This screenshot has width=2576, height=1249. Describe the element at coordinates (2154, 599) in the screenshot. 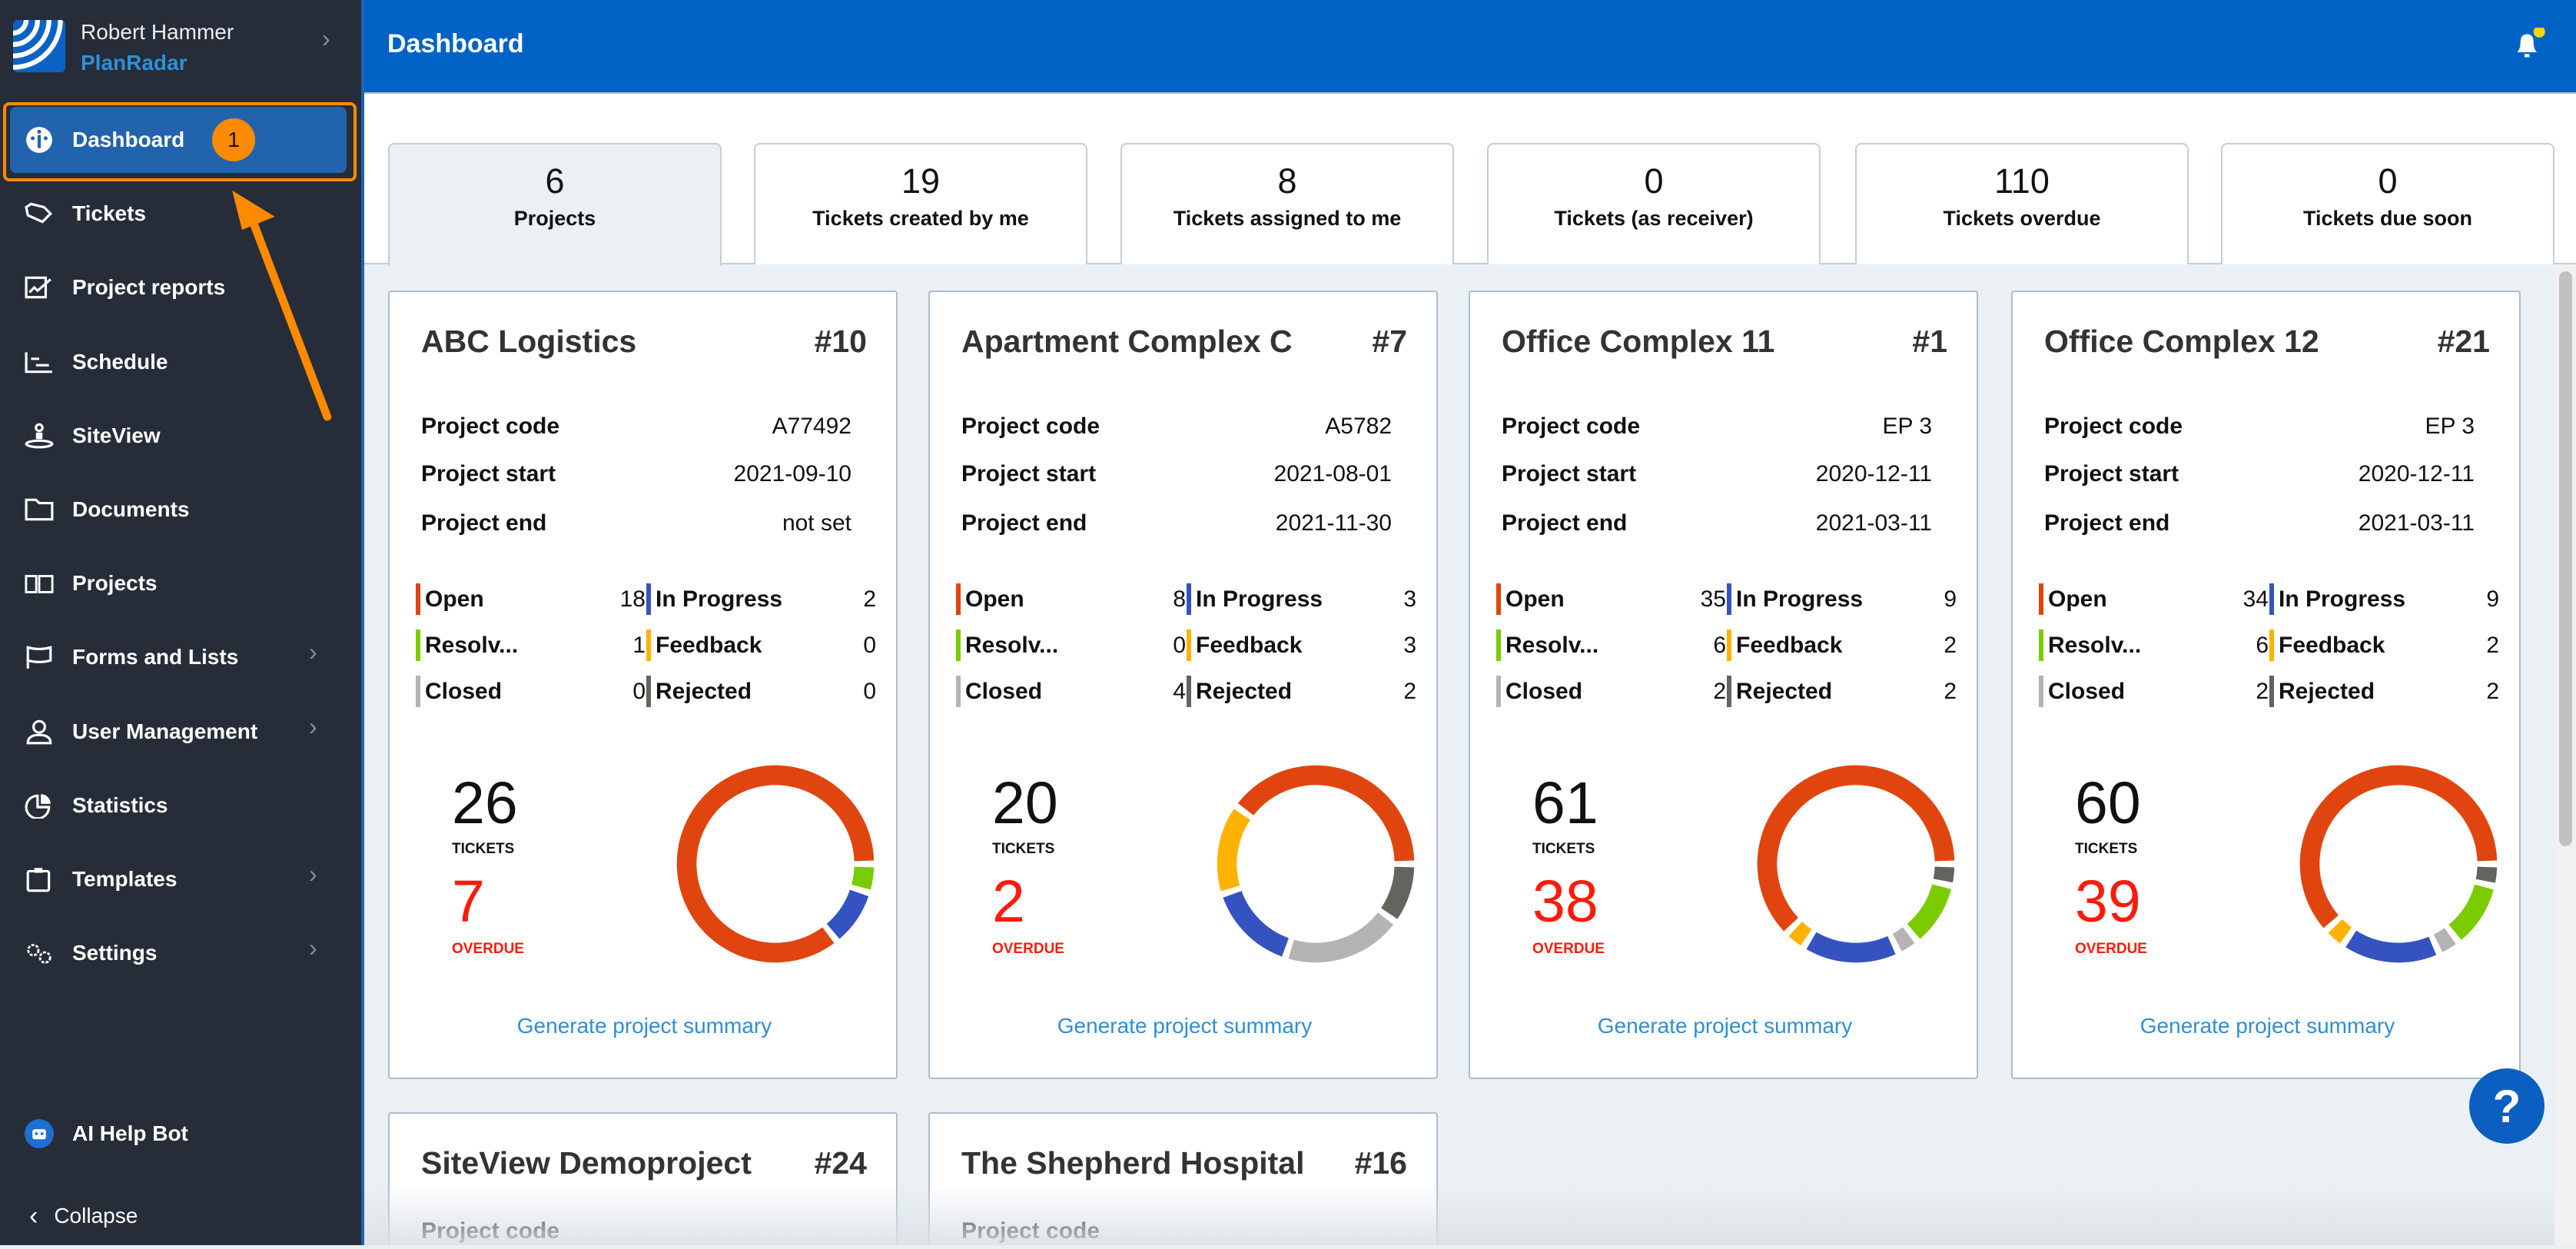

I see `stat-open: Open 34` at that location.